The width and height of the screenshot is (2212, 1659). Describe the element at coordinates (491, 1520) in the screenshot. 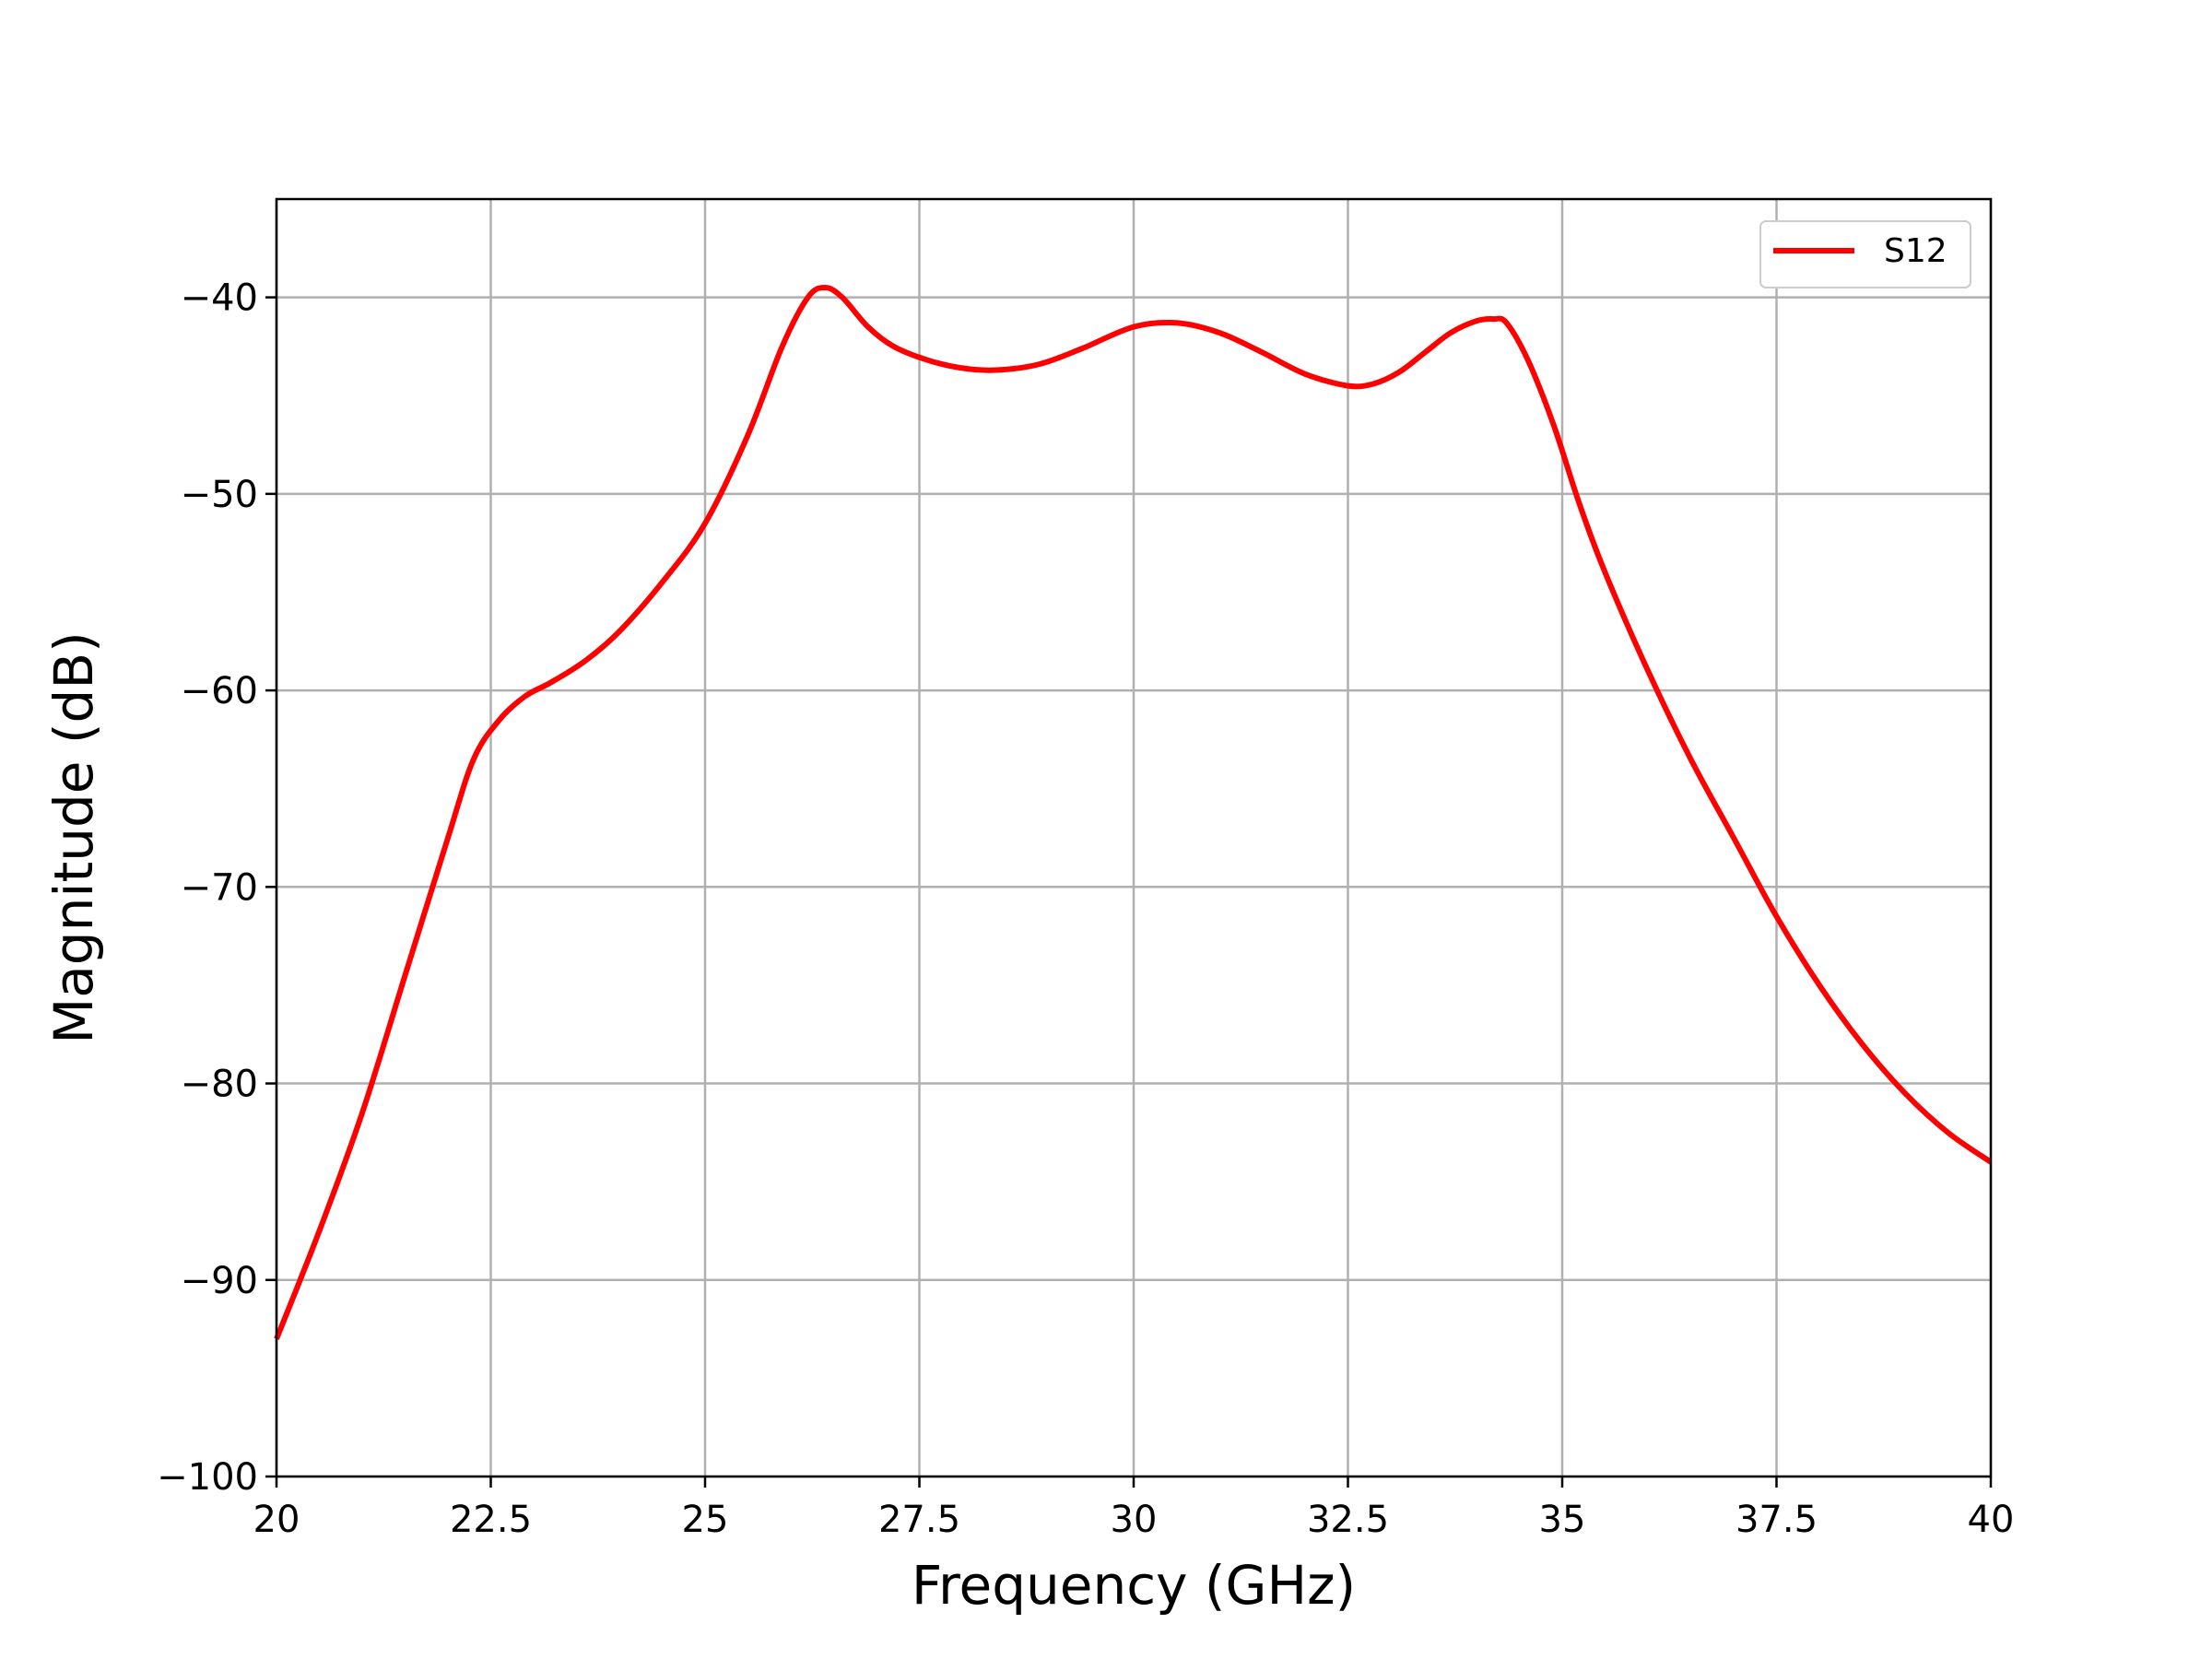

I see `x-tick-label: 22.5` at that location.